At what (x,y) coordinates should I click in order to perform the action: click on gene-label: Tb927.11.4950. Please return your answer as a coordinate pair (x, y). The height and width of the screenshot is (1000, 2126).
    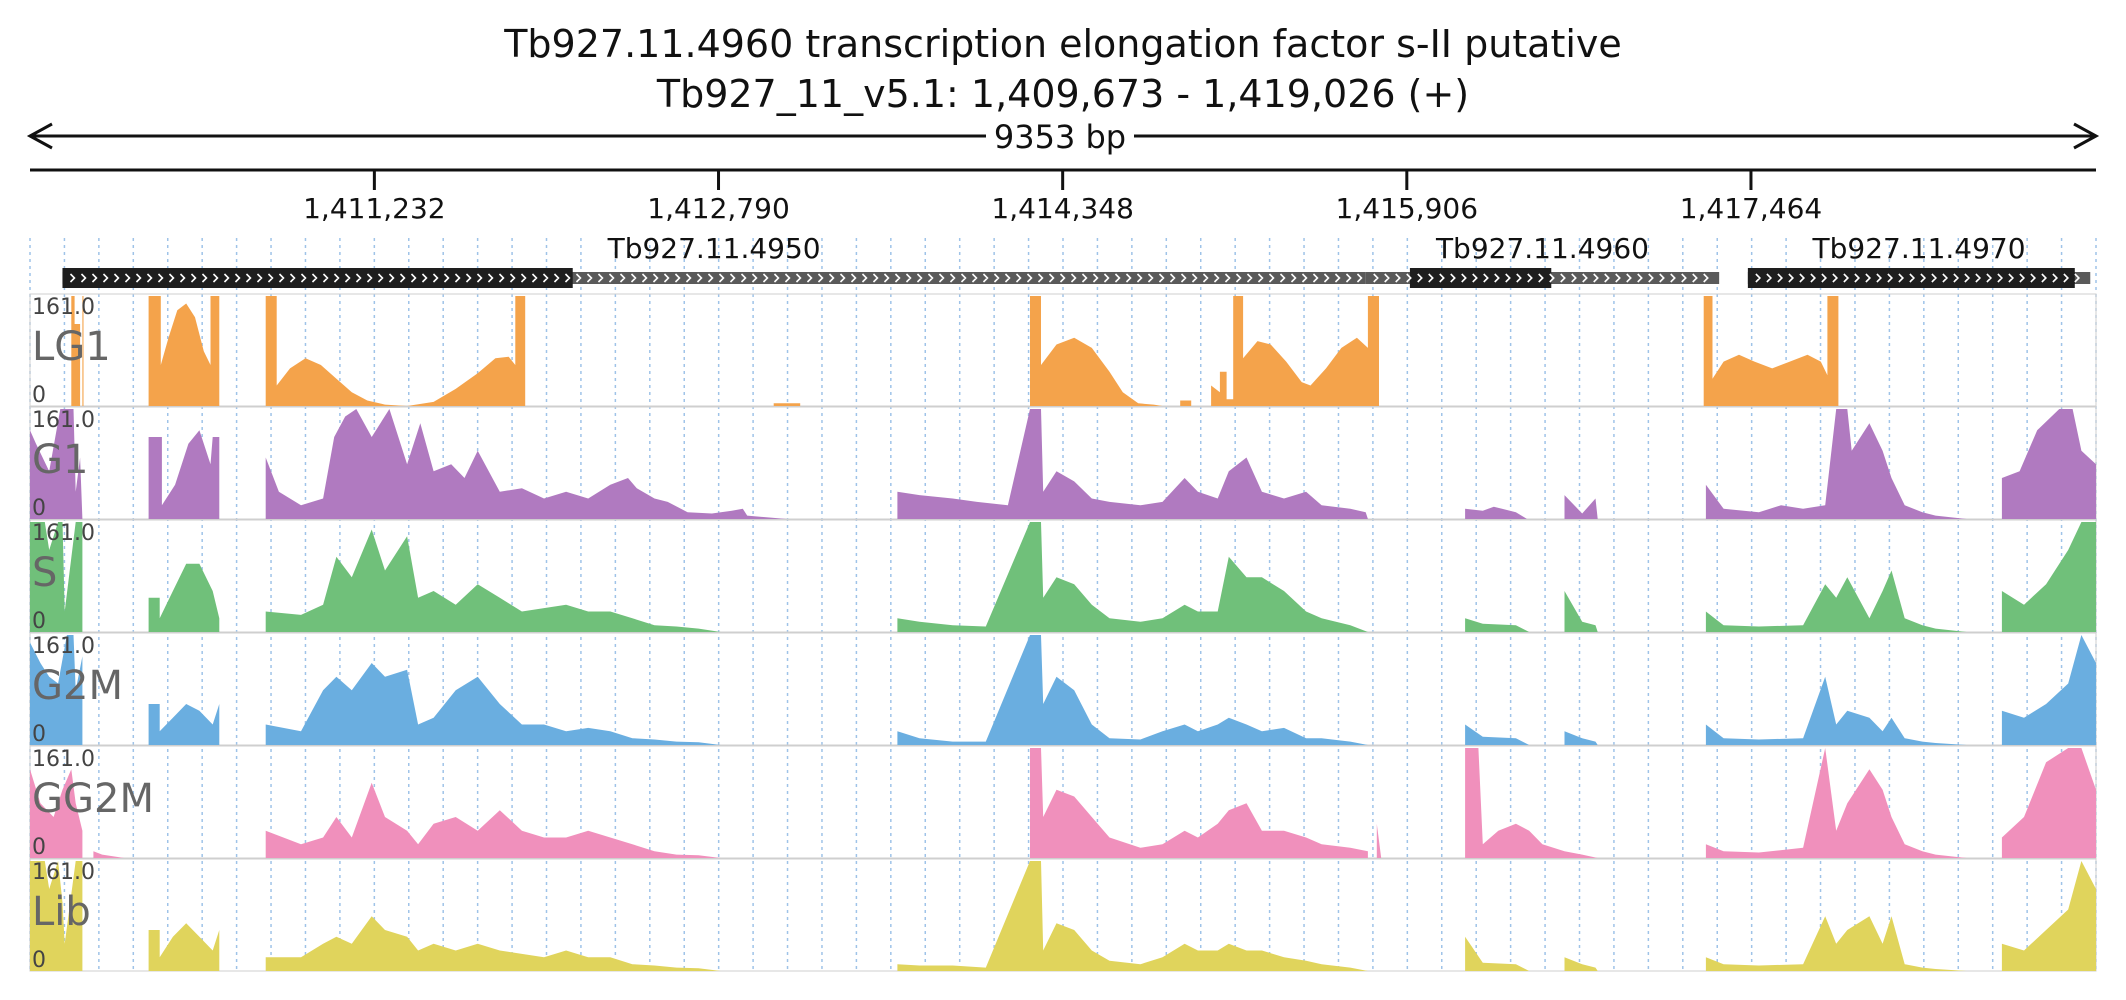
    Looking at the image, I should click on (714, 248).